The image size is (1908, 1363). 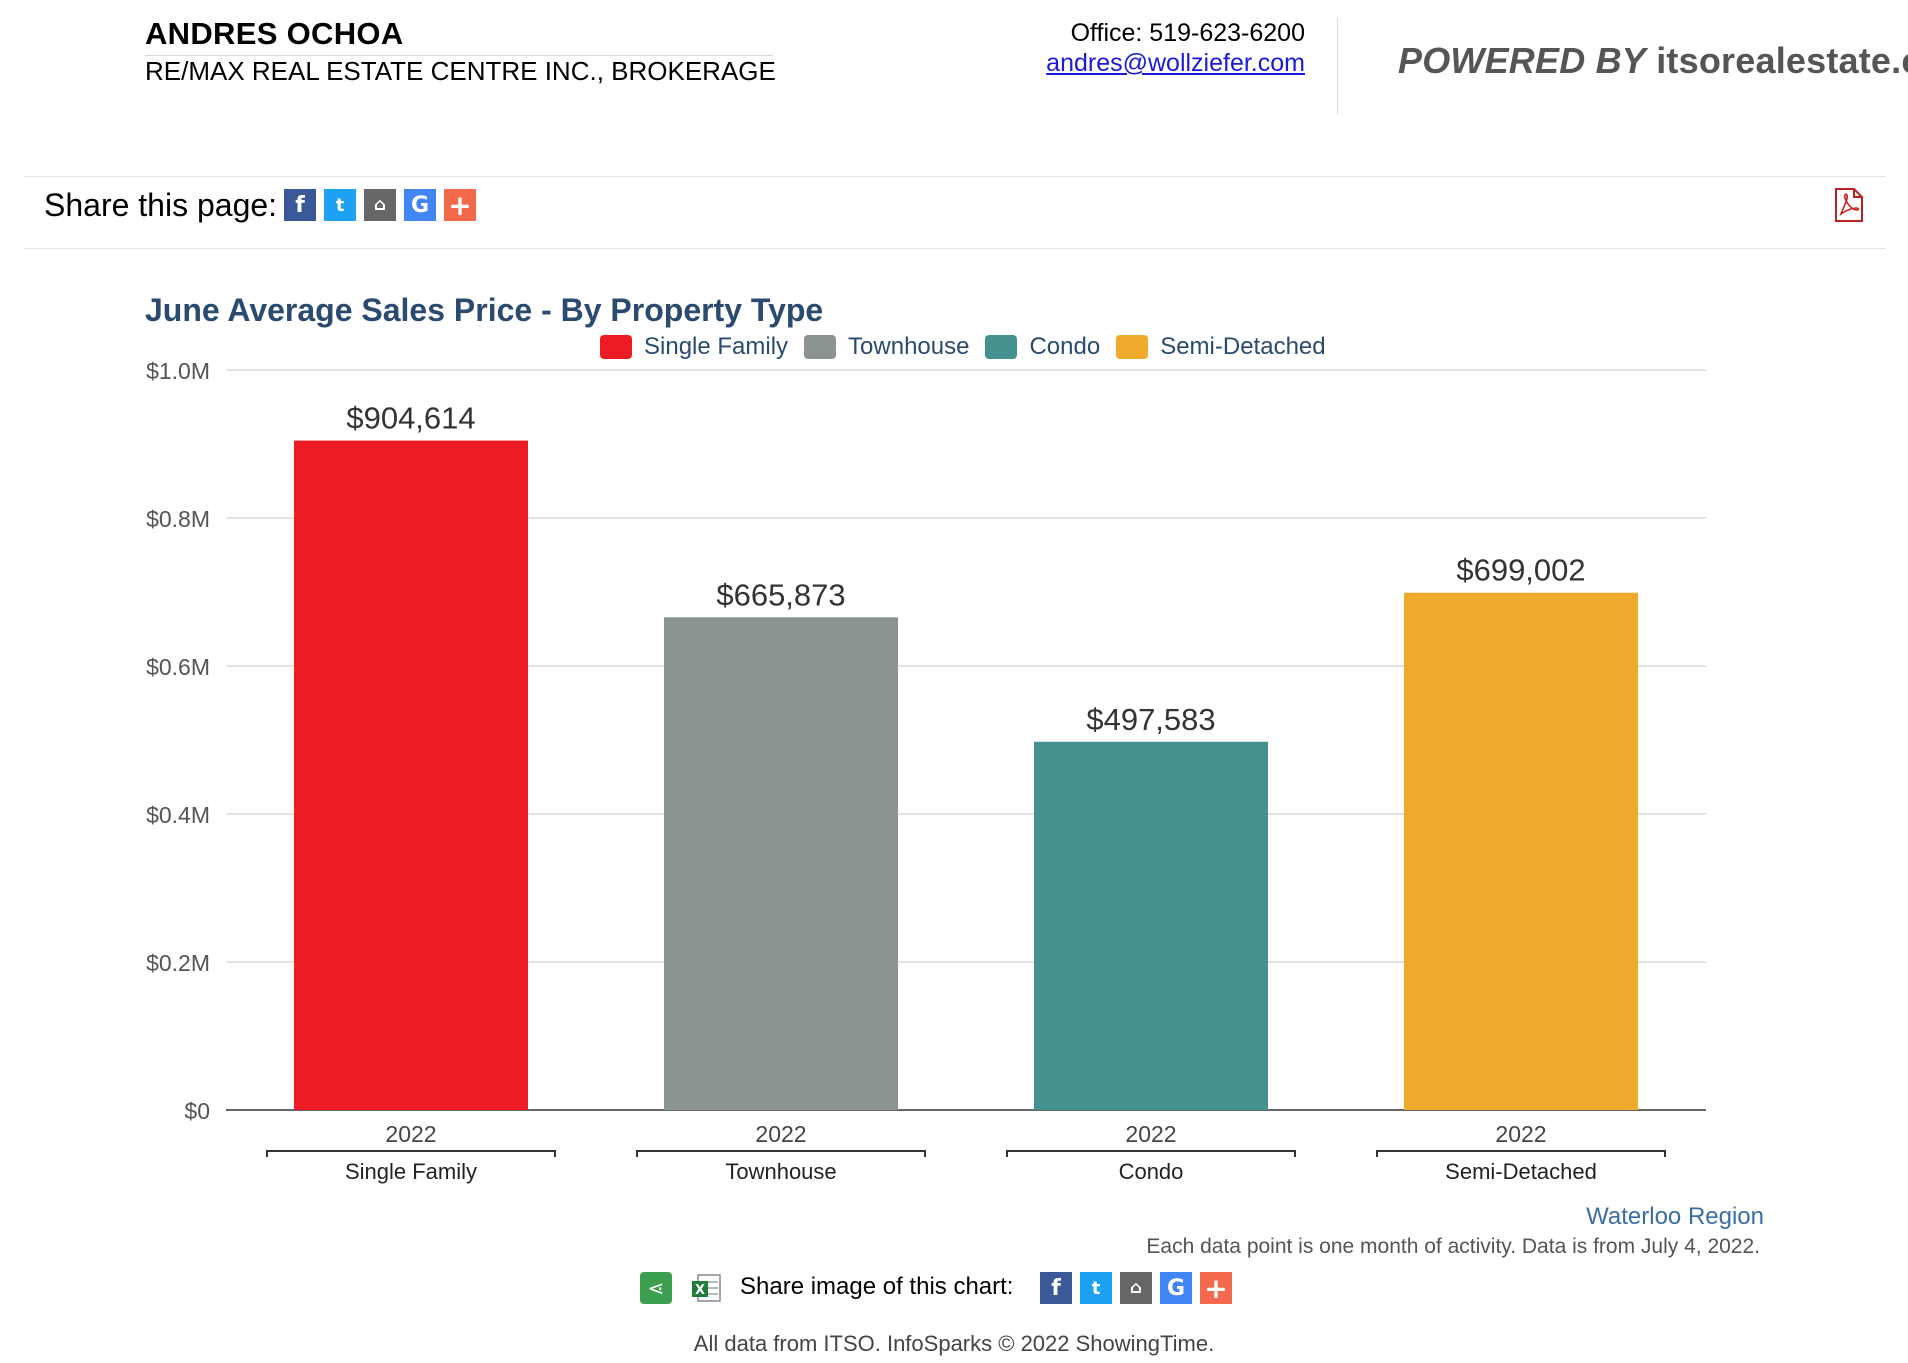 I want to click on region-link: Waterloo Region, so click(x=1675, y=1216).